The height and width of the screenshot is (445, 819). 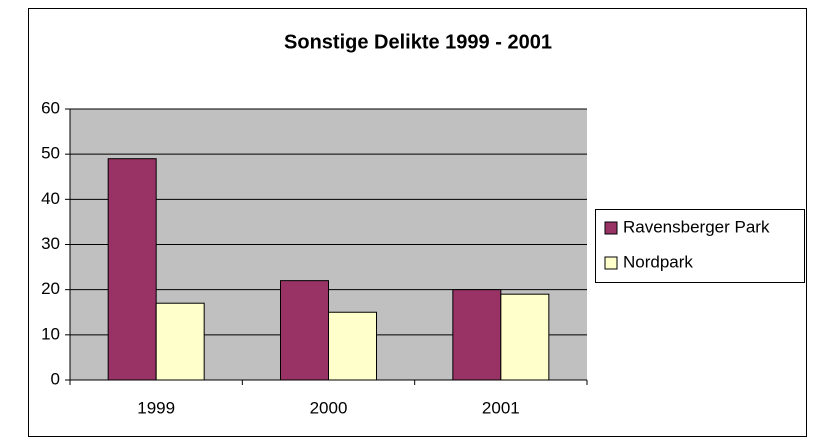 I want to click on y-tick-label: 30, so click(x=50, y=243).